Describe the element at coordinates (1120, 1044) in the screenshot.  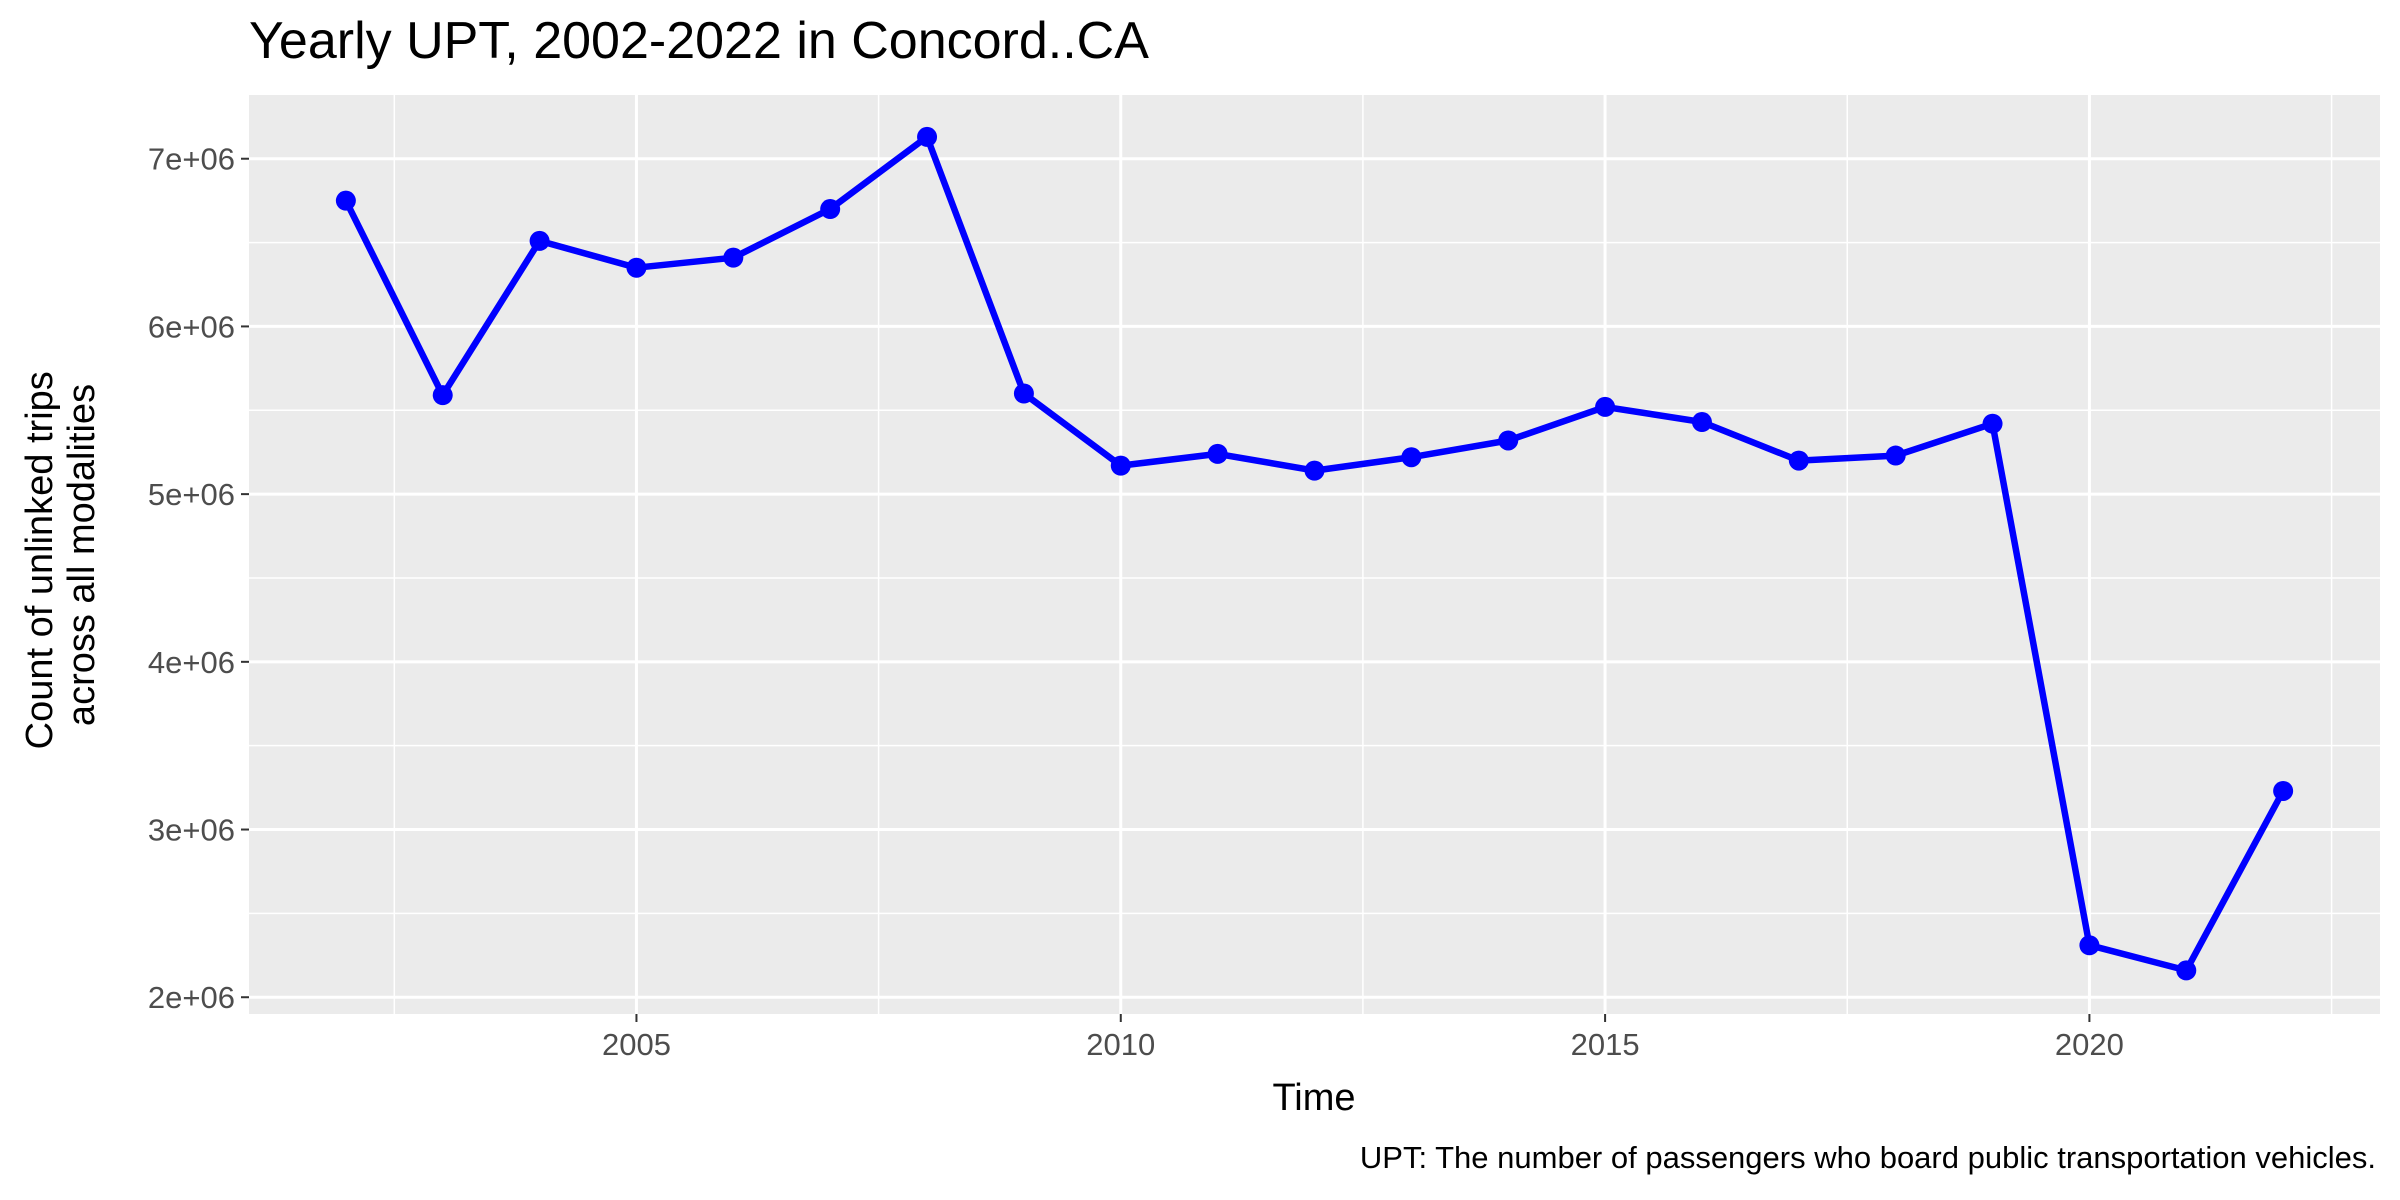
I see `x-tick-label: 2010` at that location.